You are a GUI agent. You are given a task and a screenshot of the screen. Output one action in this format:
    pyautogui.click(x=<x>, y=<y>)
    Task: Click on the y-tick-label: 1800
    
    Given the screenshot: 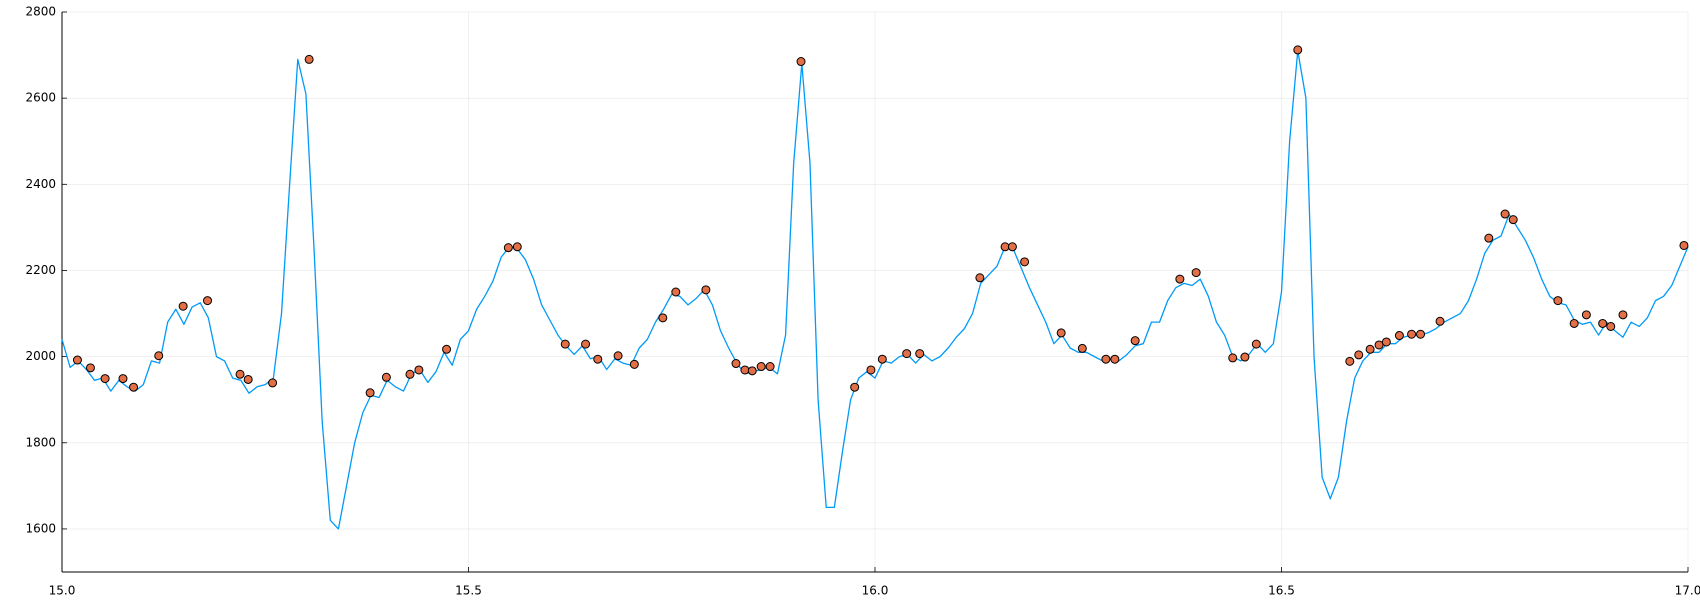 What is the action you would take?
    pyautogui.click(x=40, y=442)
    